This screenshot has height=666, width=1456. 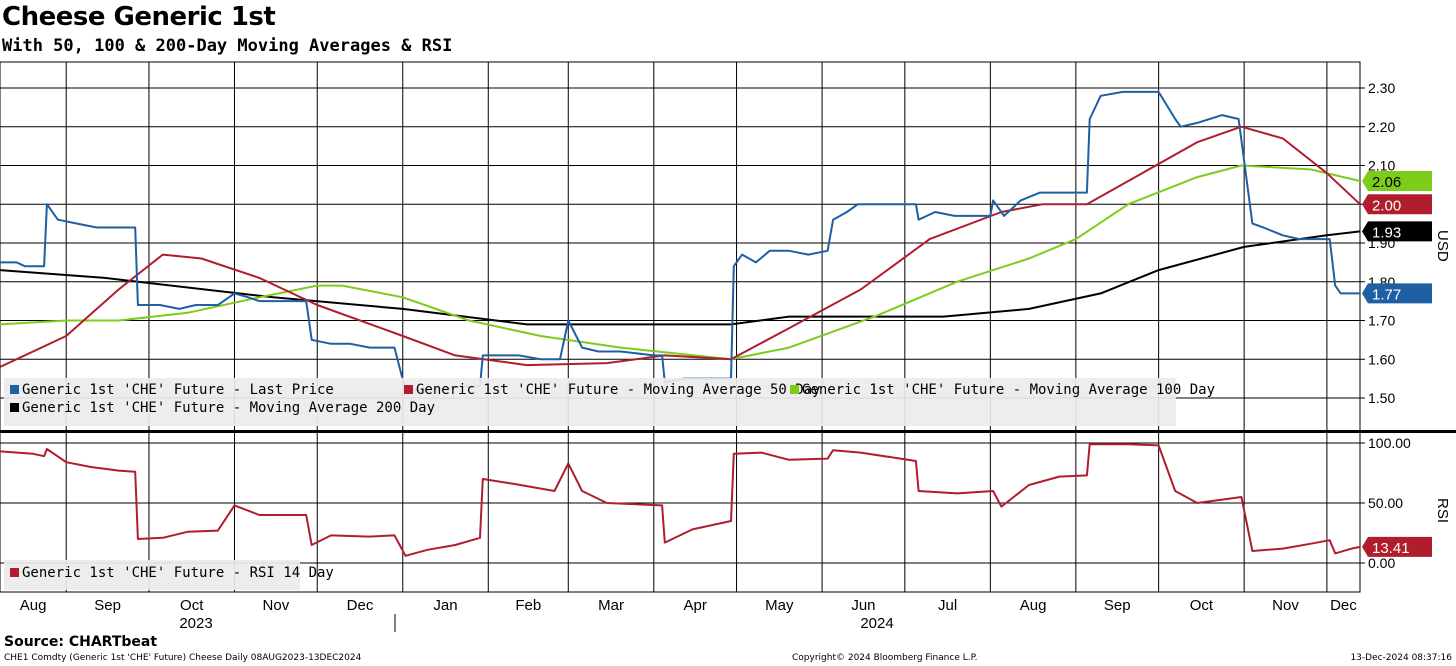 I want to click on rsi-y-tick-label: 100.00, so click(x=1389, y=443).